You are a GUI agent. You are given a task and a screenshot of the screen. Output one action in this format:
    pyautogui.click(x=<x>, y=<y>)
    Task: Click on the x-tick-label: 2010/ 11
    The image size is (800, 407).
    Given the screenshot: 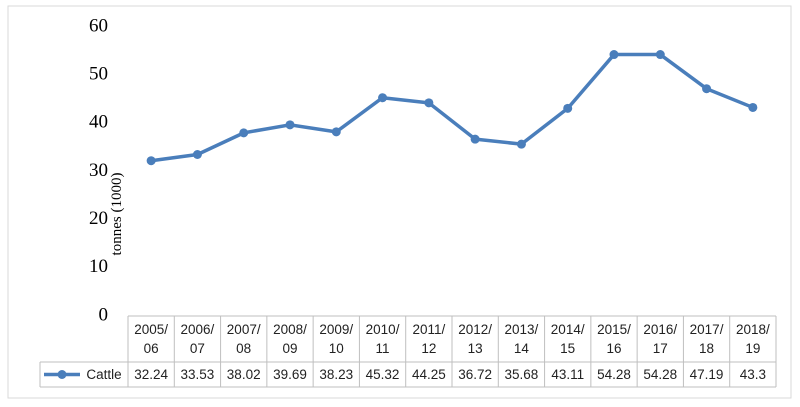 What is the action you would take?
    pyautogui.click(x=382, y=339)
    